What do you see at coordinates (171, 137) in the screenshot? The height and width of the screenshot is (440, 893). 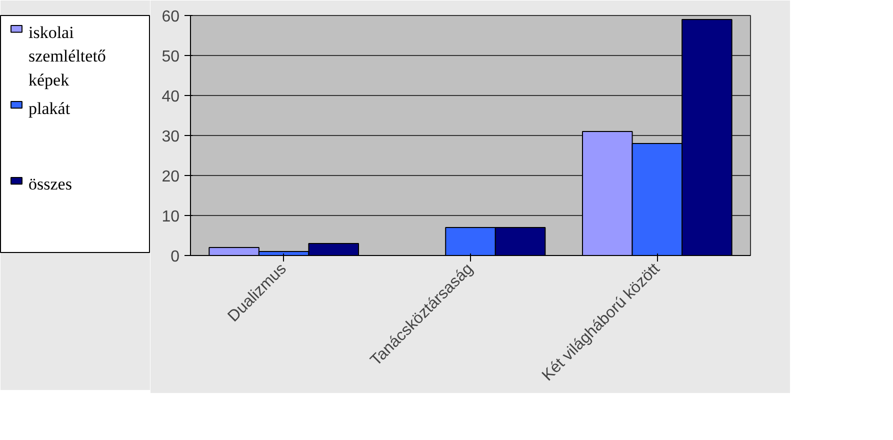 I see `y-tick-label: 30` at bounding box center [171, 137].